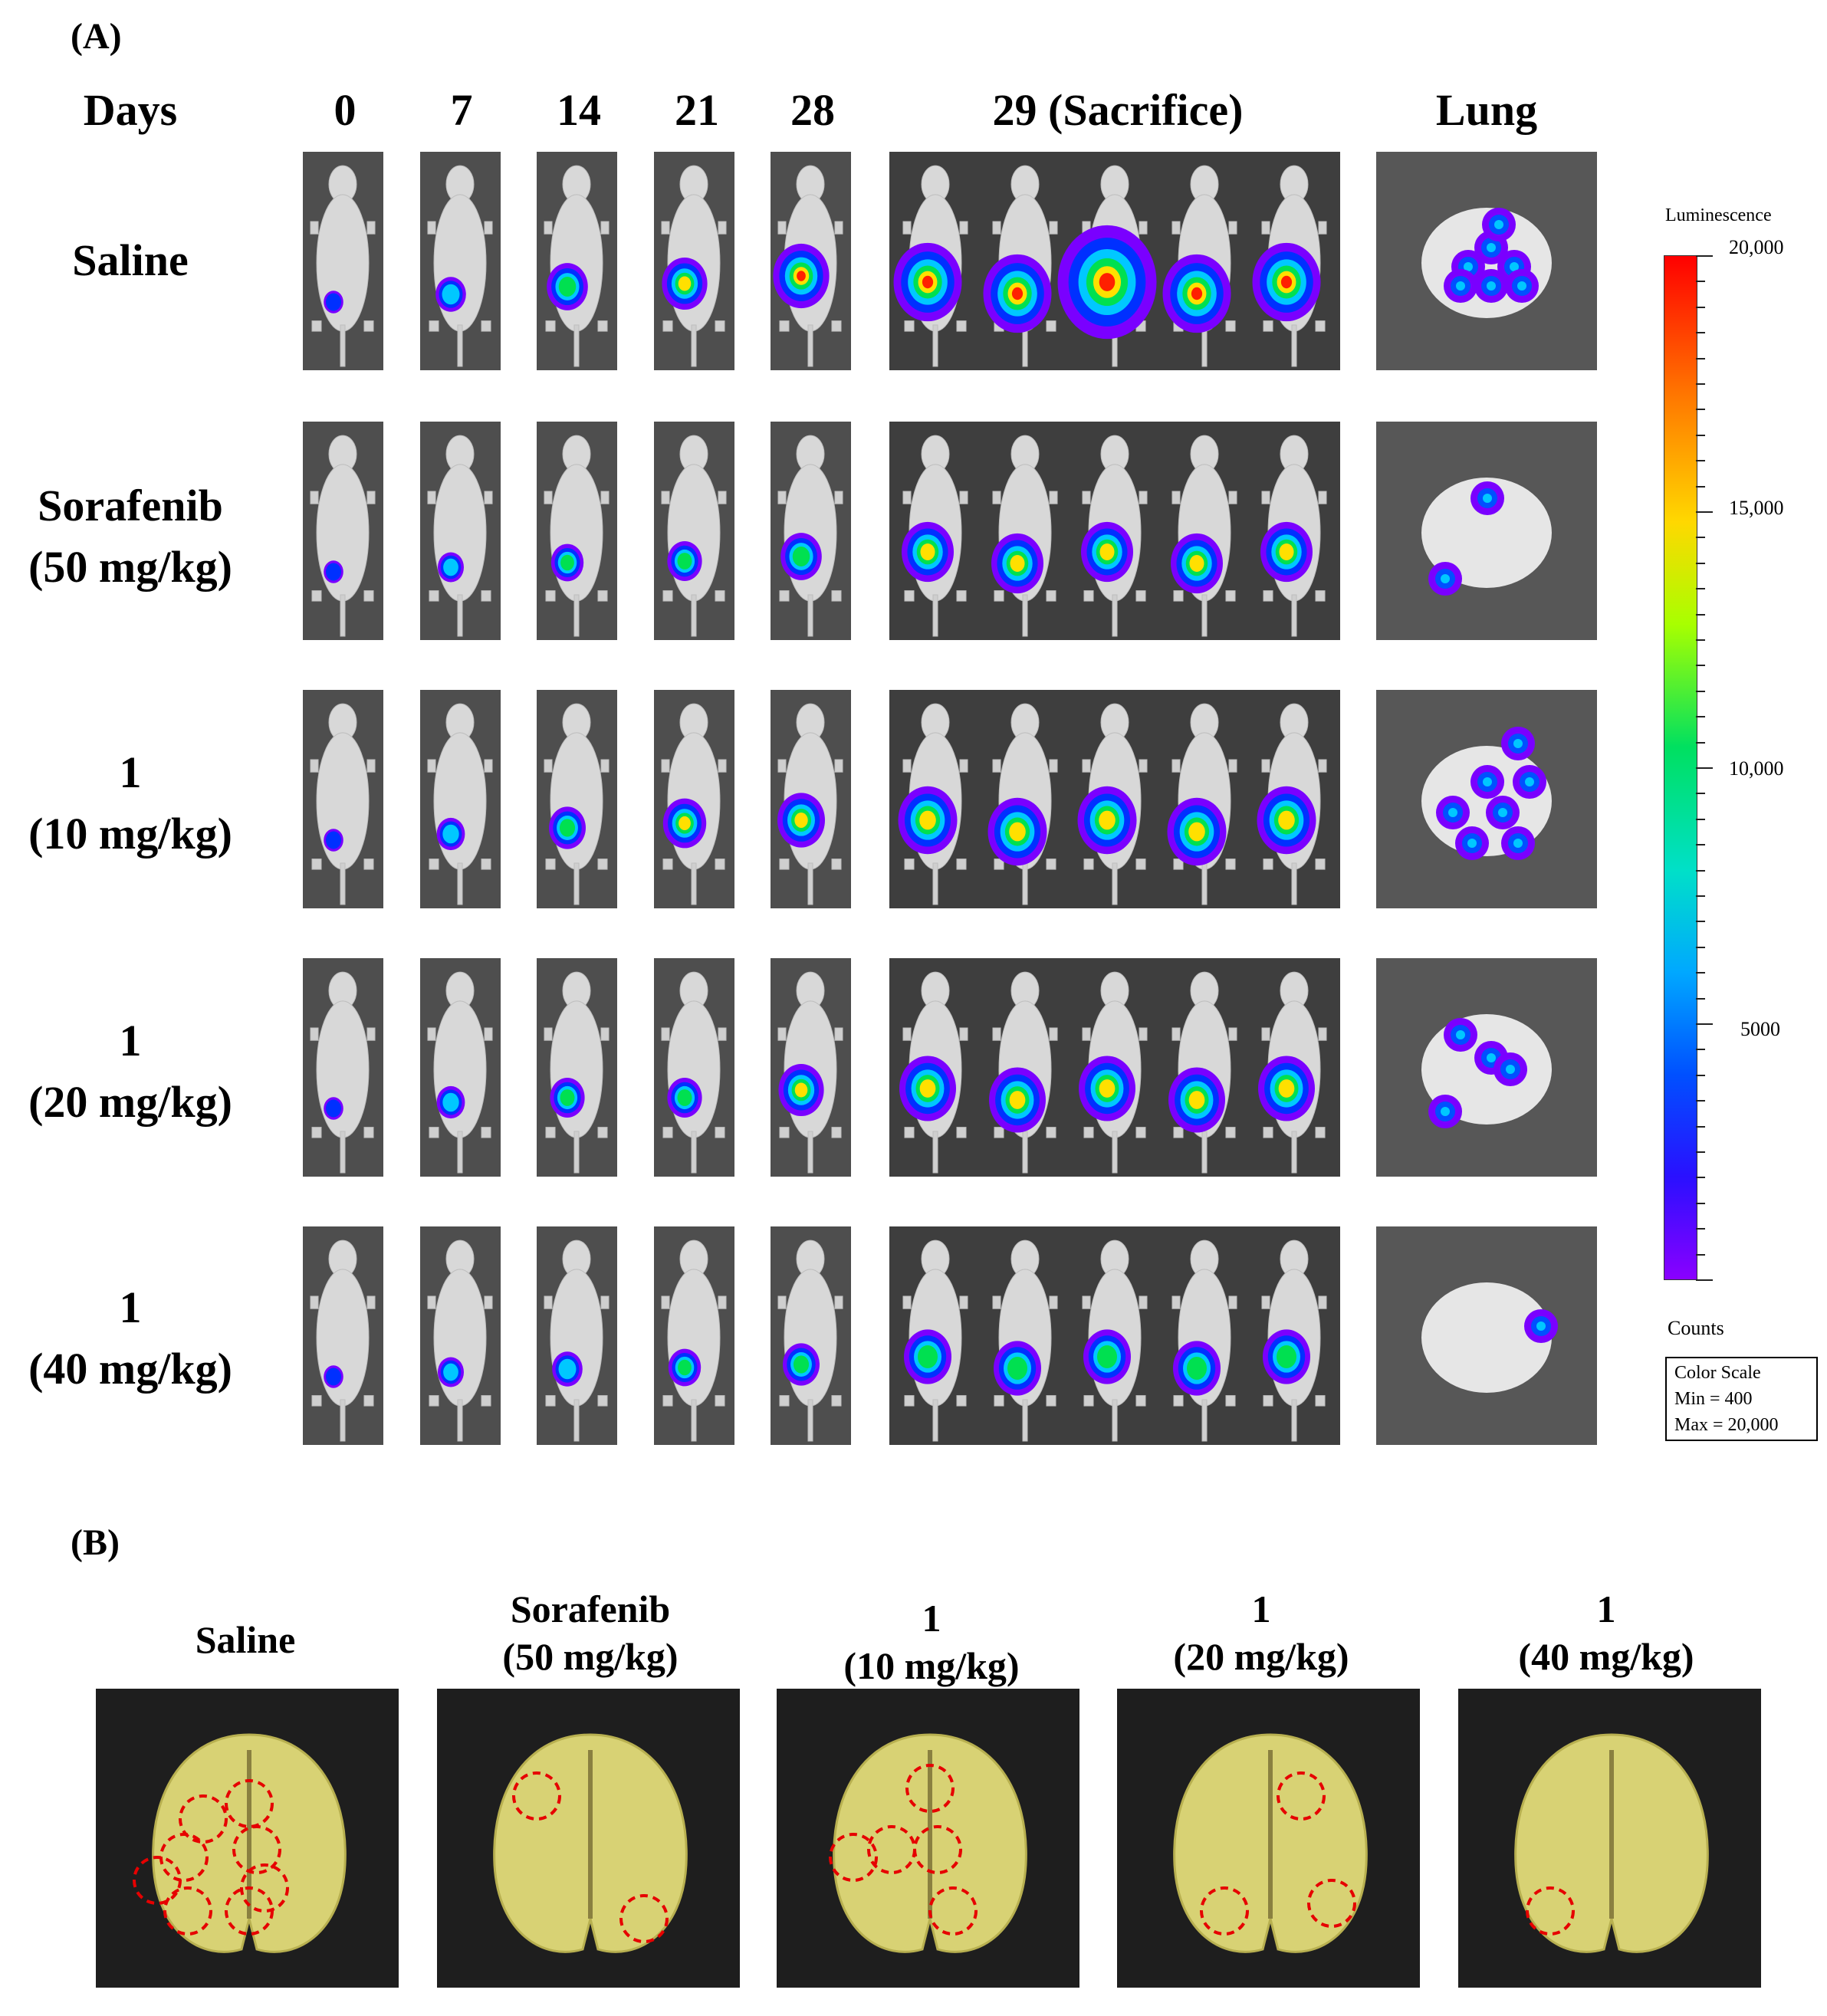 This screenshot has width=1827, height=2016. I want to click on row-label-line1: Sorafenib, so click(130, 506).